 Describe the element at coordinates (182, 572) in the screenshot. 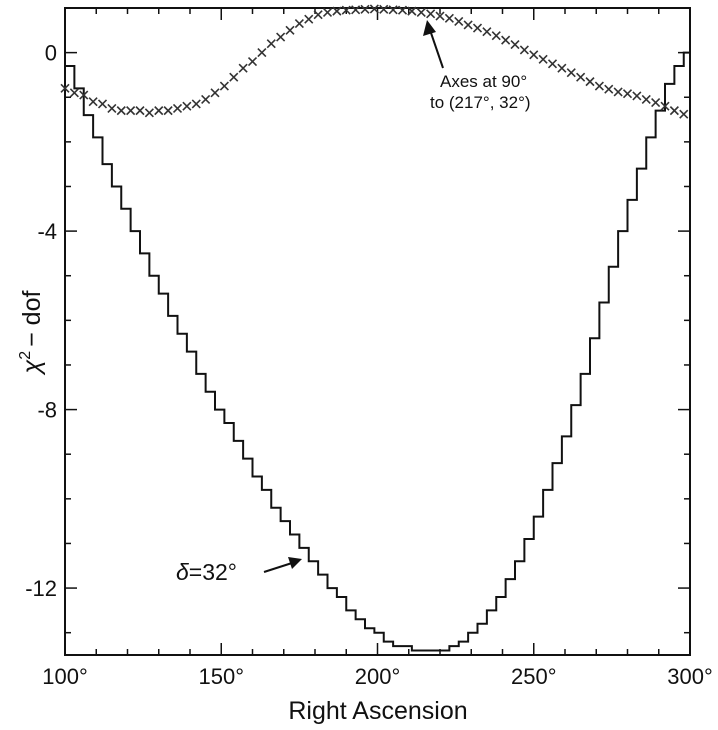

I see `annotation-delta-symbol: δ` at that location.